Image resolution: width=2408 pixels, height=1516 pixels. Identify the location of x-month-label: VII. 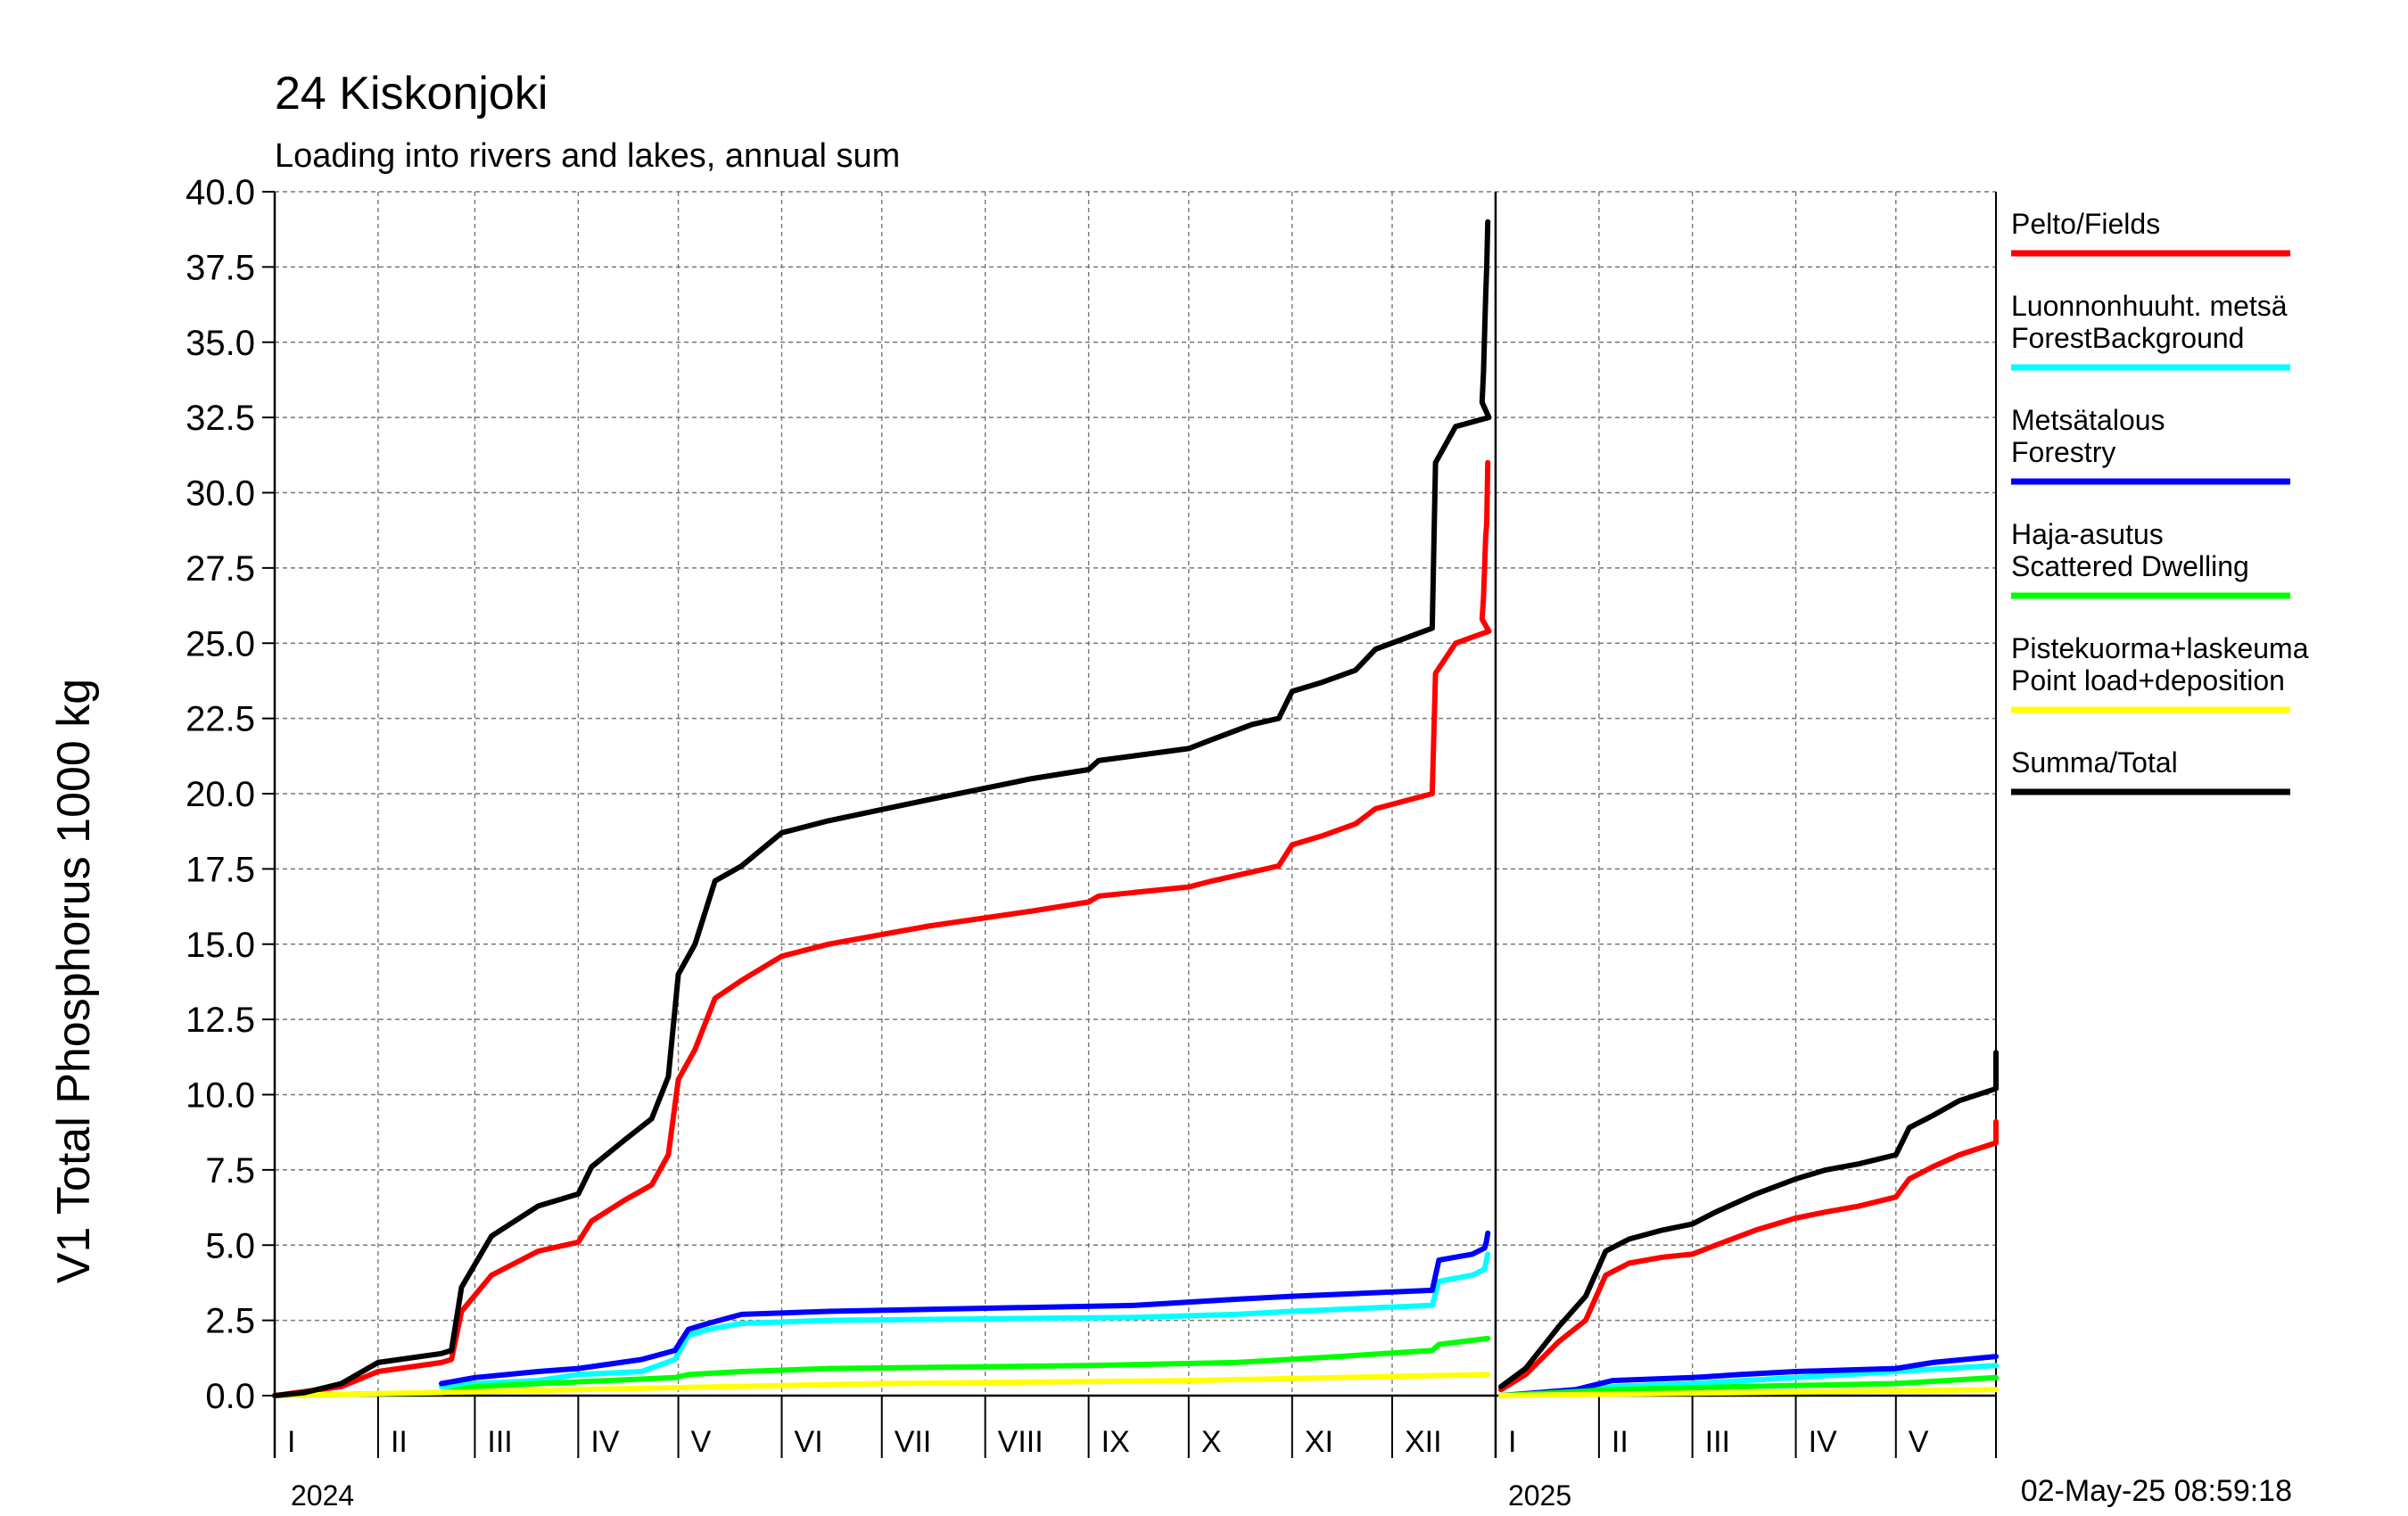
(913, 1442).